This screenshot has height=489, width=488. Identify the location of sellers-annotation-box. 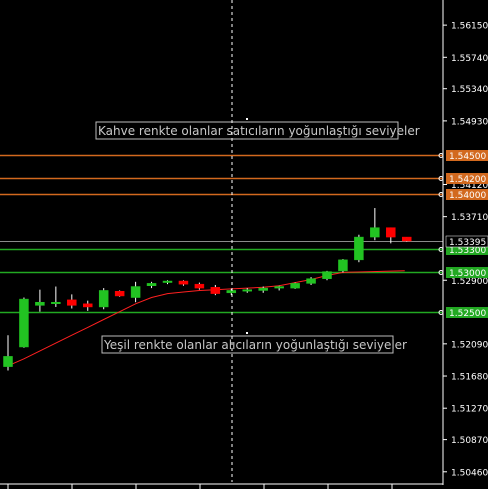
(247, 130).